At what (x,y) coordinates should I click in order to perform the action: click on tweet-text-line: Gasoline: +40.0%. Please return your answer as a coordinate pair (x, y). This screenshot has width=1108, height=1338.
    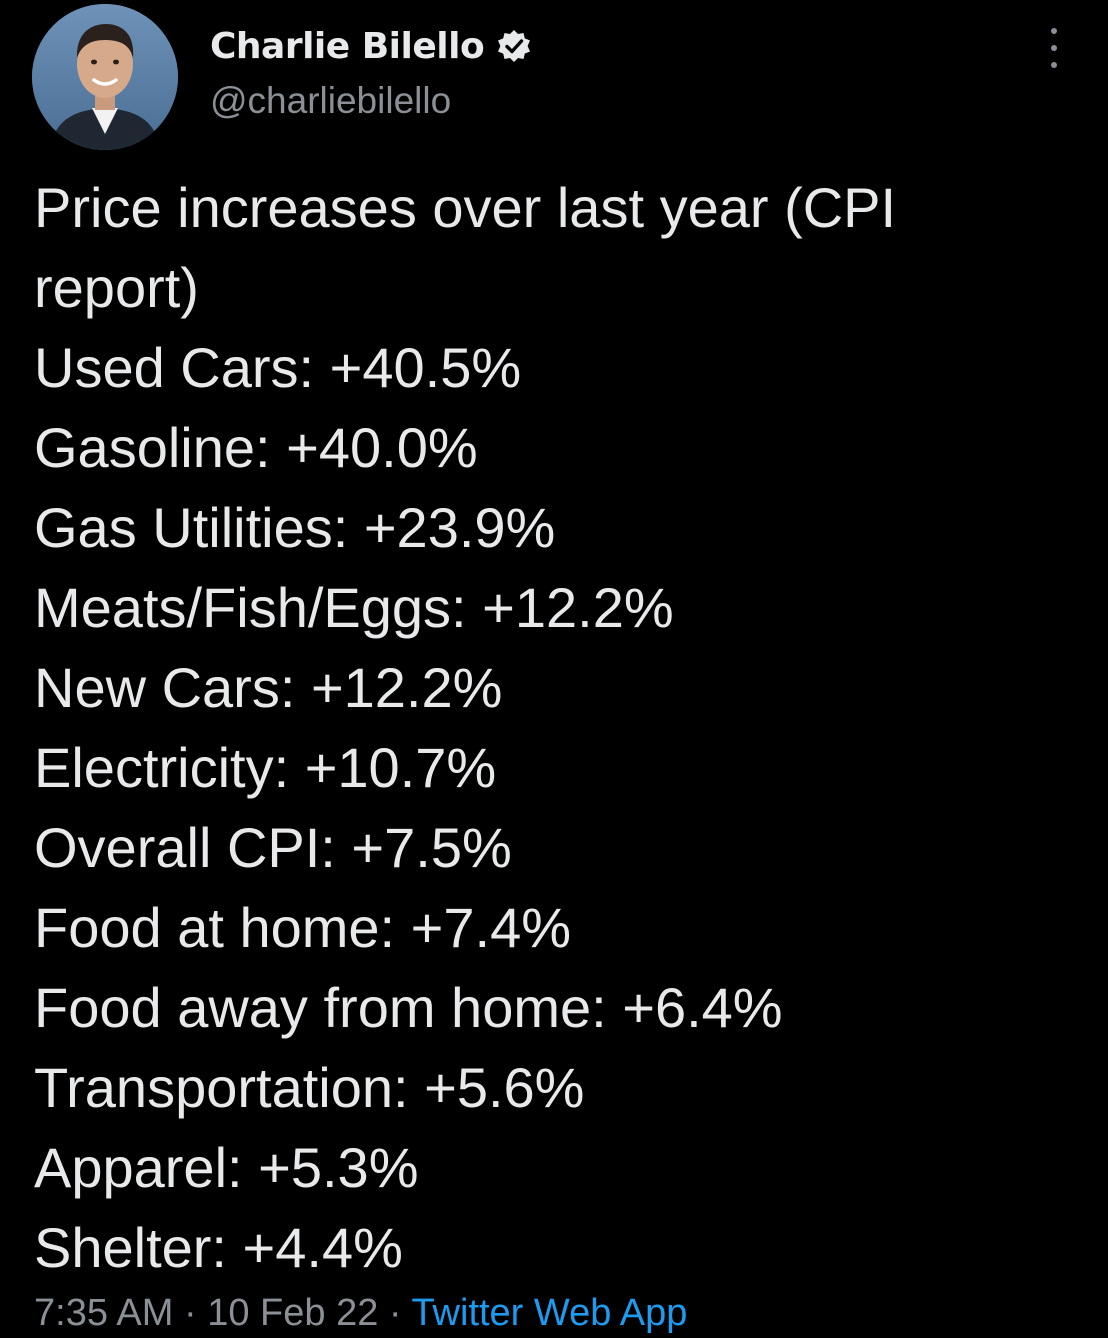
    Looking at the image, I should click on (256, 447).